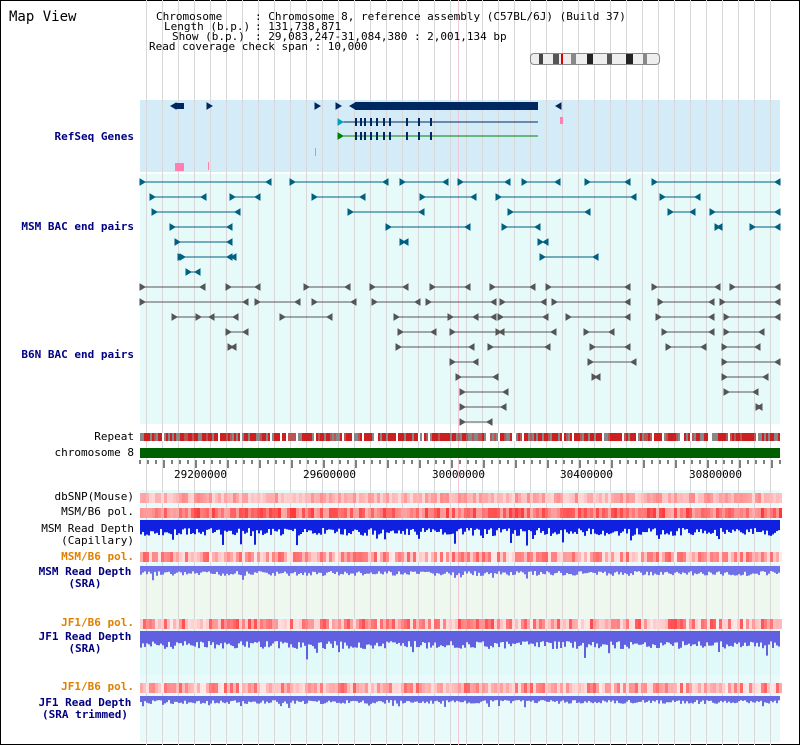 This screenshot has height=745, width=800. What do you see at coordinates (460, 453) in the screenshot?
I see `chromosome-bar` at bounding box center [460, 453].